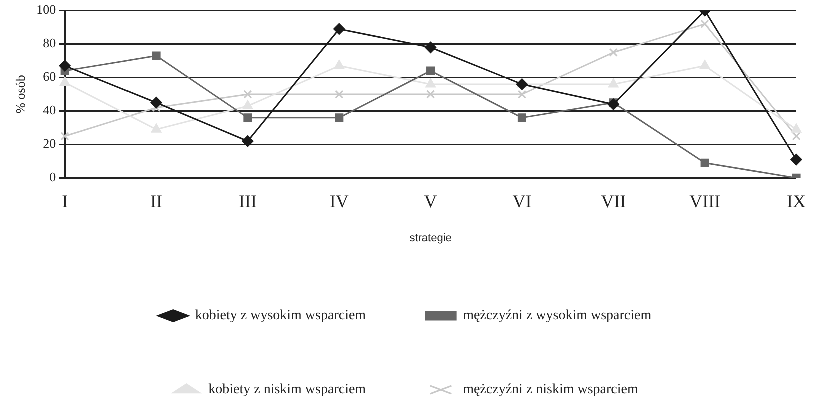 This screenshot has height=411, width=820. What do you see at coordinates (49, 110) in the screenshot?
I see `y-tick-label: 40` at bounding box center [49, 110].